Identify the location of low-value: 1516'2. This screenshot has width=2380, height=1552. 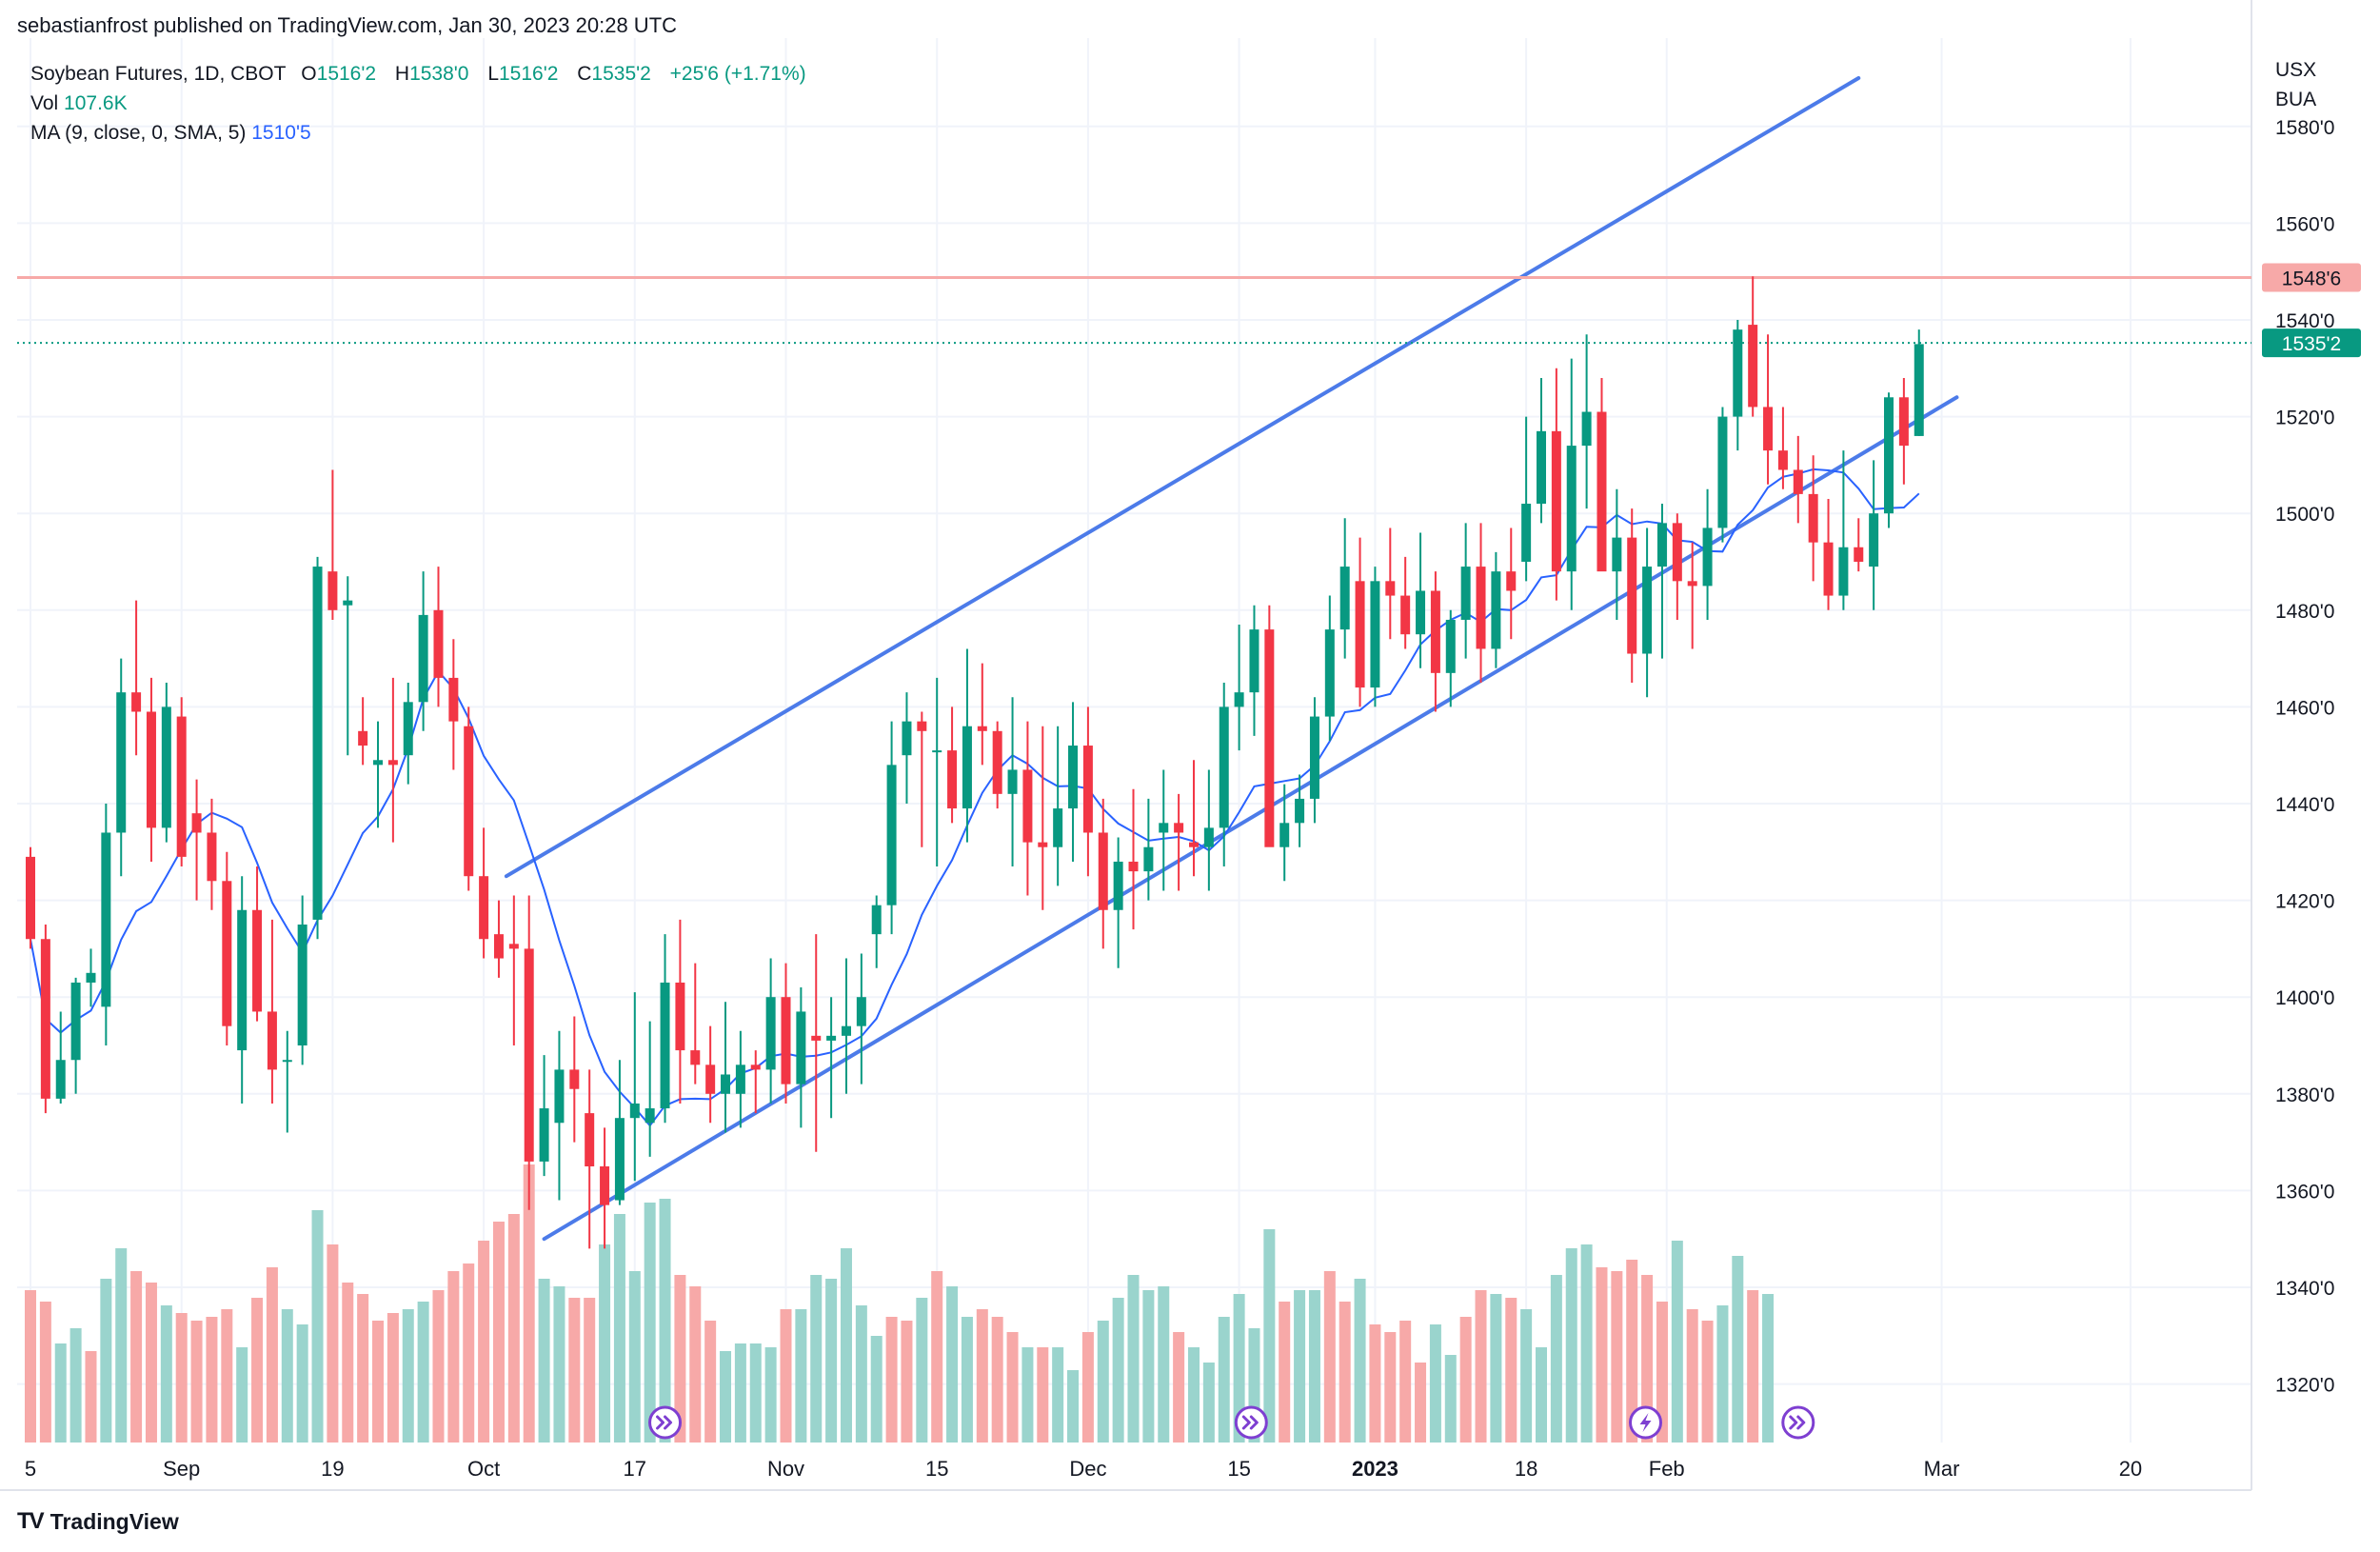
(529, 74).